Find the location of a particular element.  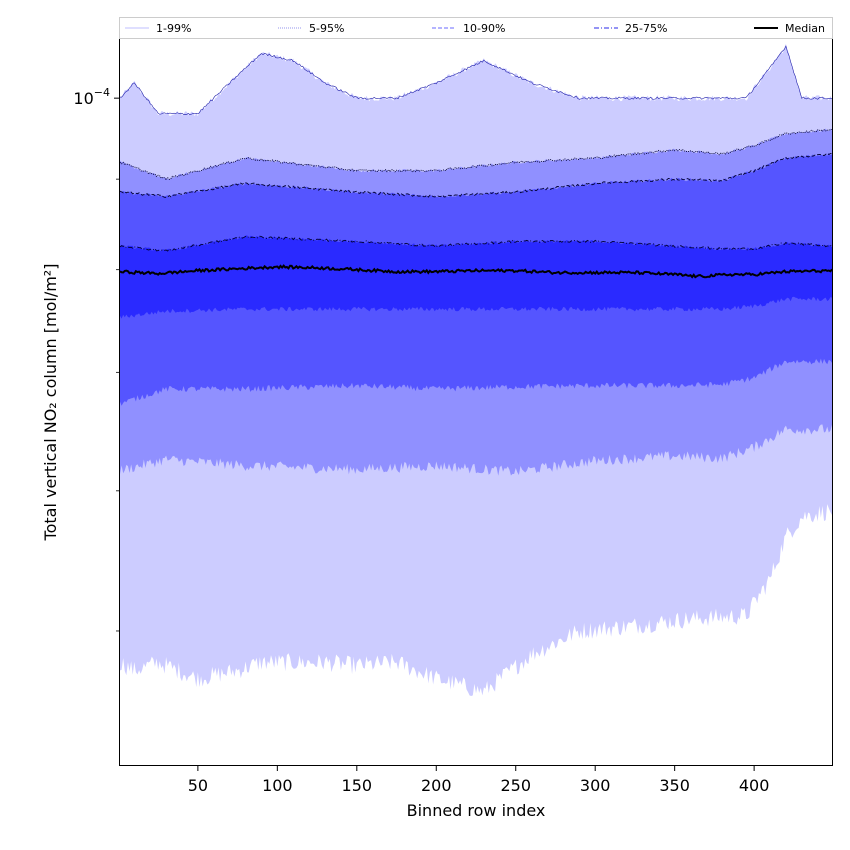

x-tick-label: 150 is located at coordinates (357, 785).